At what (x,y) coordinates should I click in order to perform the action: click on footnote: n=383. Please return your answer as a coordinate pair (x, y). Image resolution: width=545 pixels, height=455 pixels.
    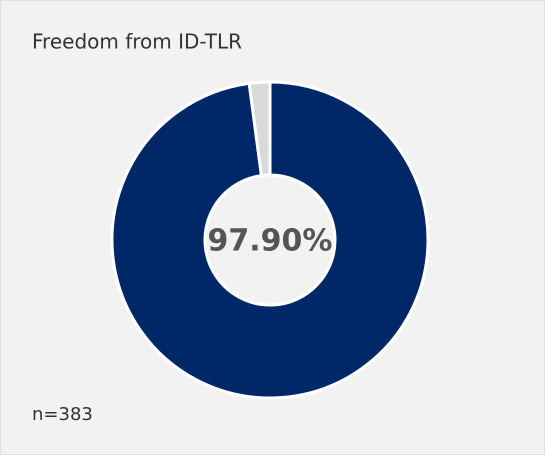
    Looking at the image, I should click on (62, 414).